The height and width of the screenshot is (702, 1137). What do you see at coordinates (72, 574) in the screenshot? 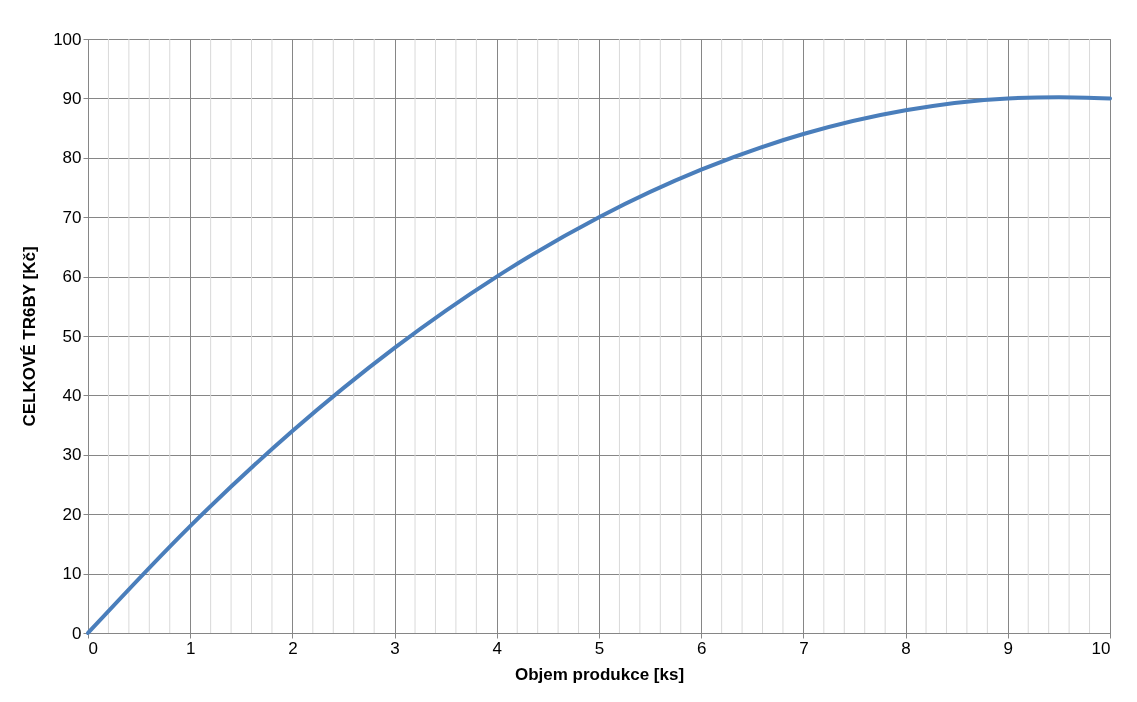
I see `y-tick-label: 10` at bounding box center [72, 574].